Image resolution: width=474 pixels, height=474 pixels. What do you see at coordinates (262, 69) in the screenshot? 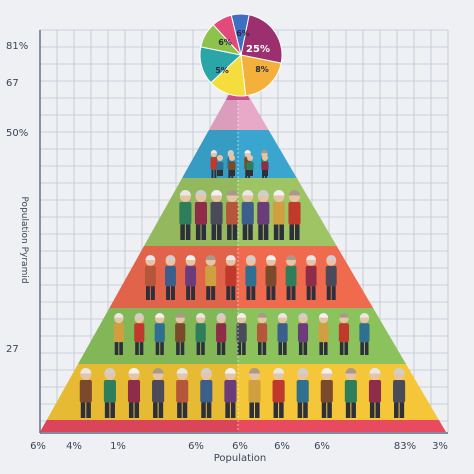
I see `pie-label: 8%` at bounding box center [262, 69].